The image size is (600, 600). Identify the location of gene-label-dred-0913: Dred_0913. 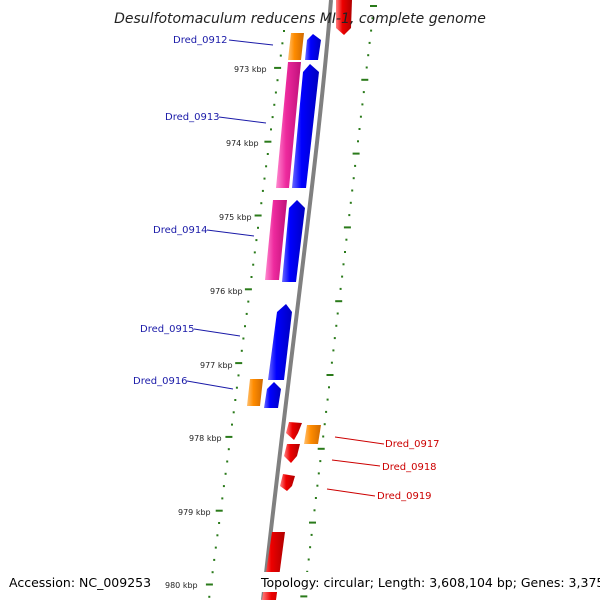
(192, 117).